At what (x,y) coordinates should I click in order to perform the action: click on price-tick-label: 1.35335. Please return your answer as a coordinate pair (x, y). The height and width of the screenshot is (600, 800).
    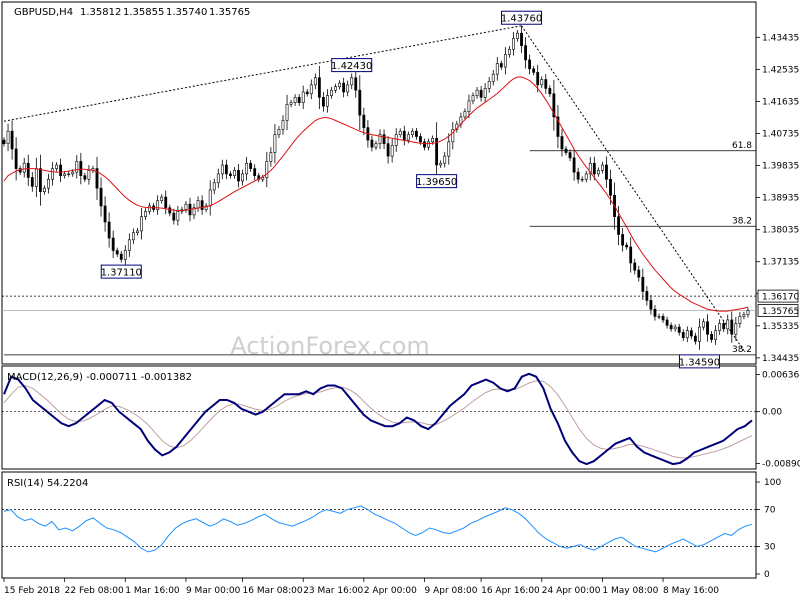
    Looking at the image, I should click on (780, 327).